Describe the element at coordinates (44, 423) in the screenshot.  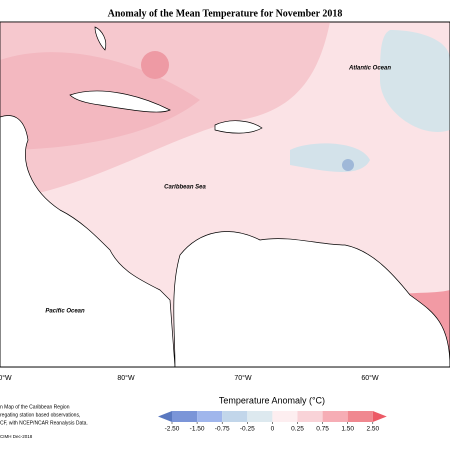
I see `footnote: CF, with NCEP/NCAR Reanalysis Data.` at that location.